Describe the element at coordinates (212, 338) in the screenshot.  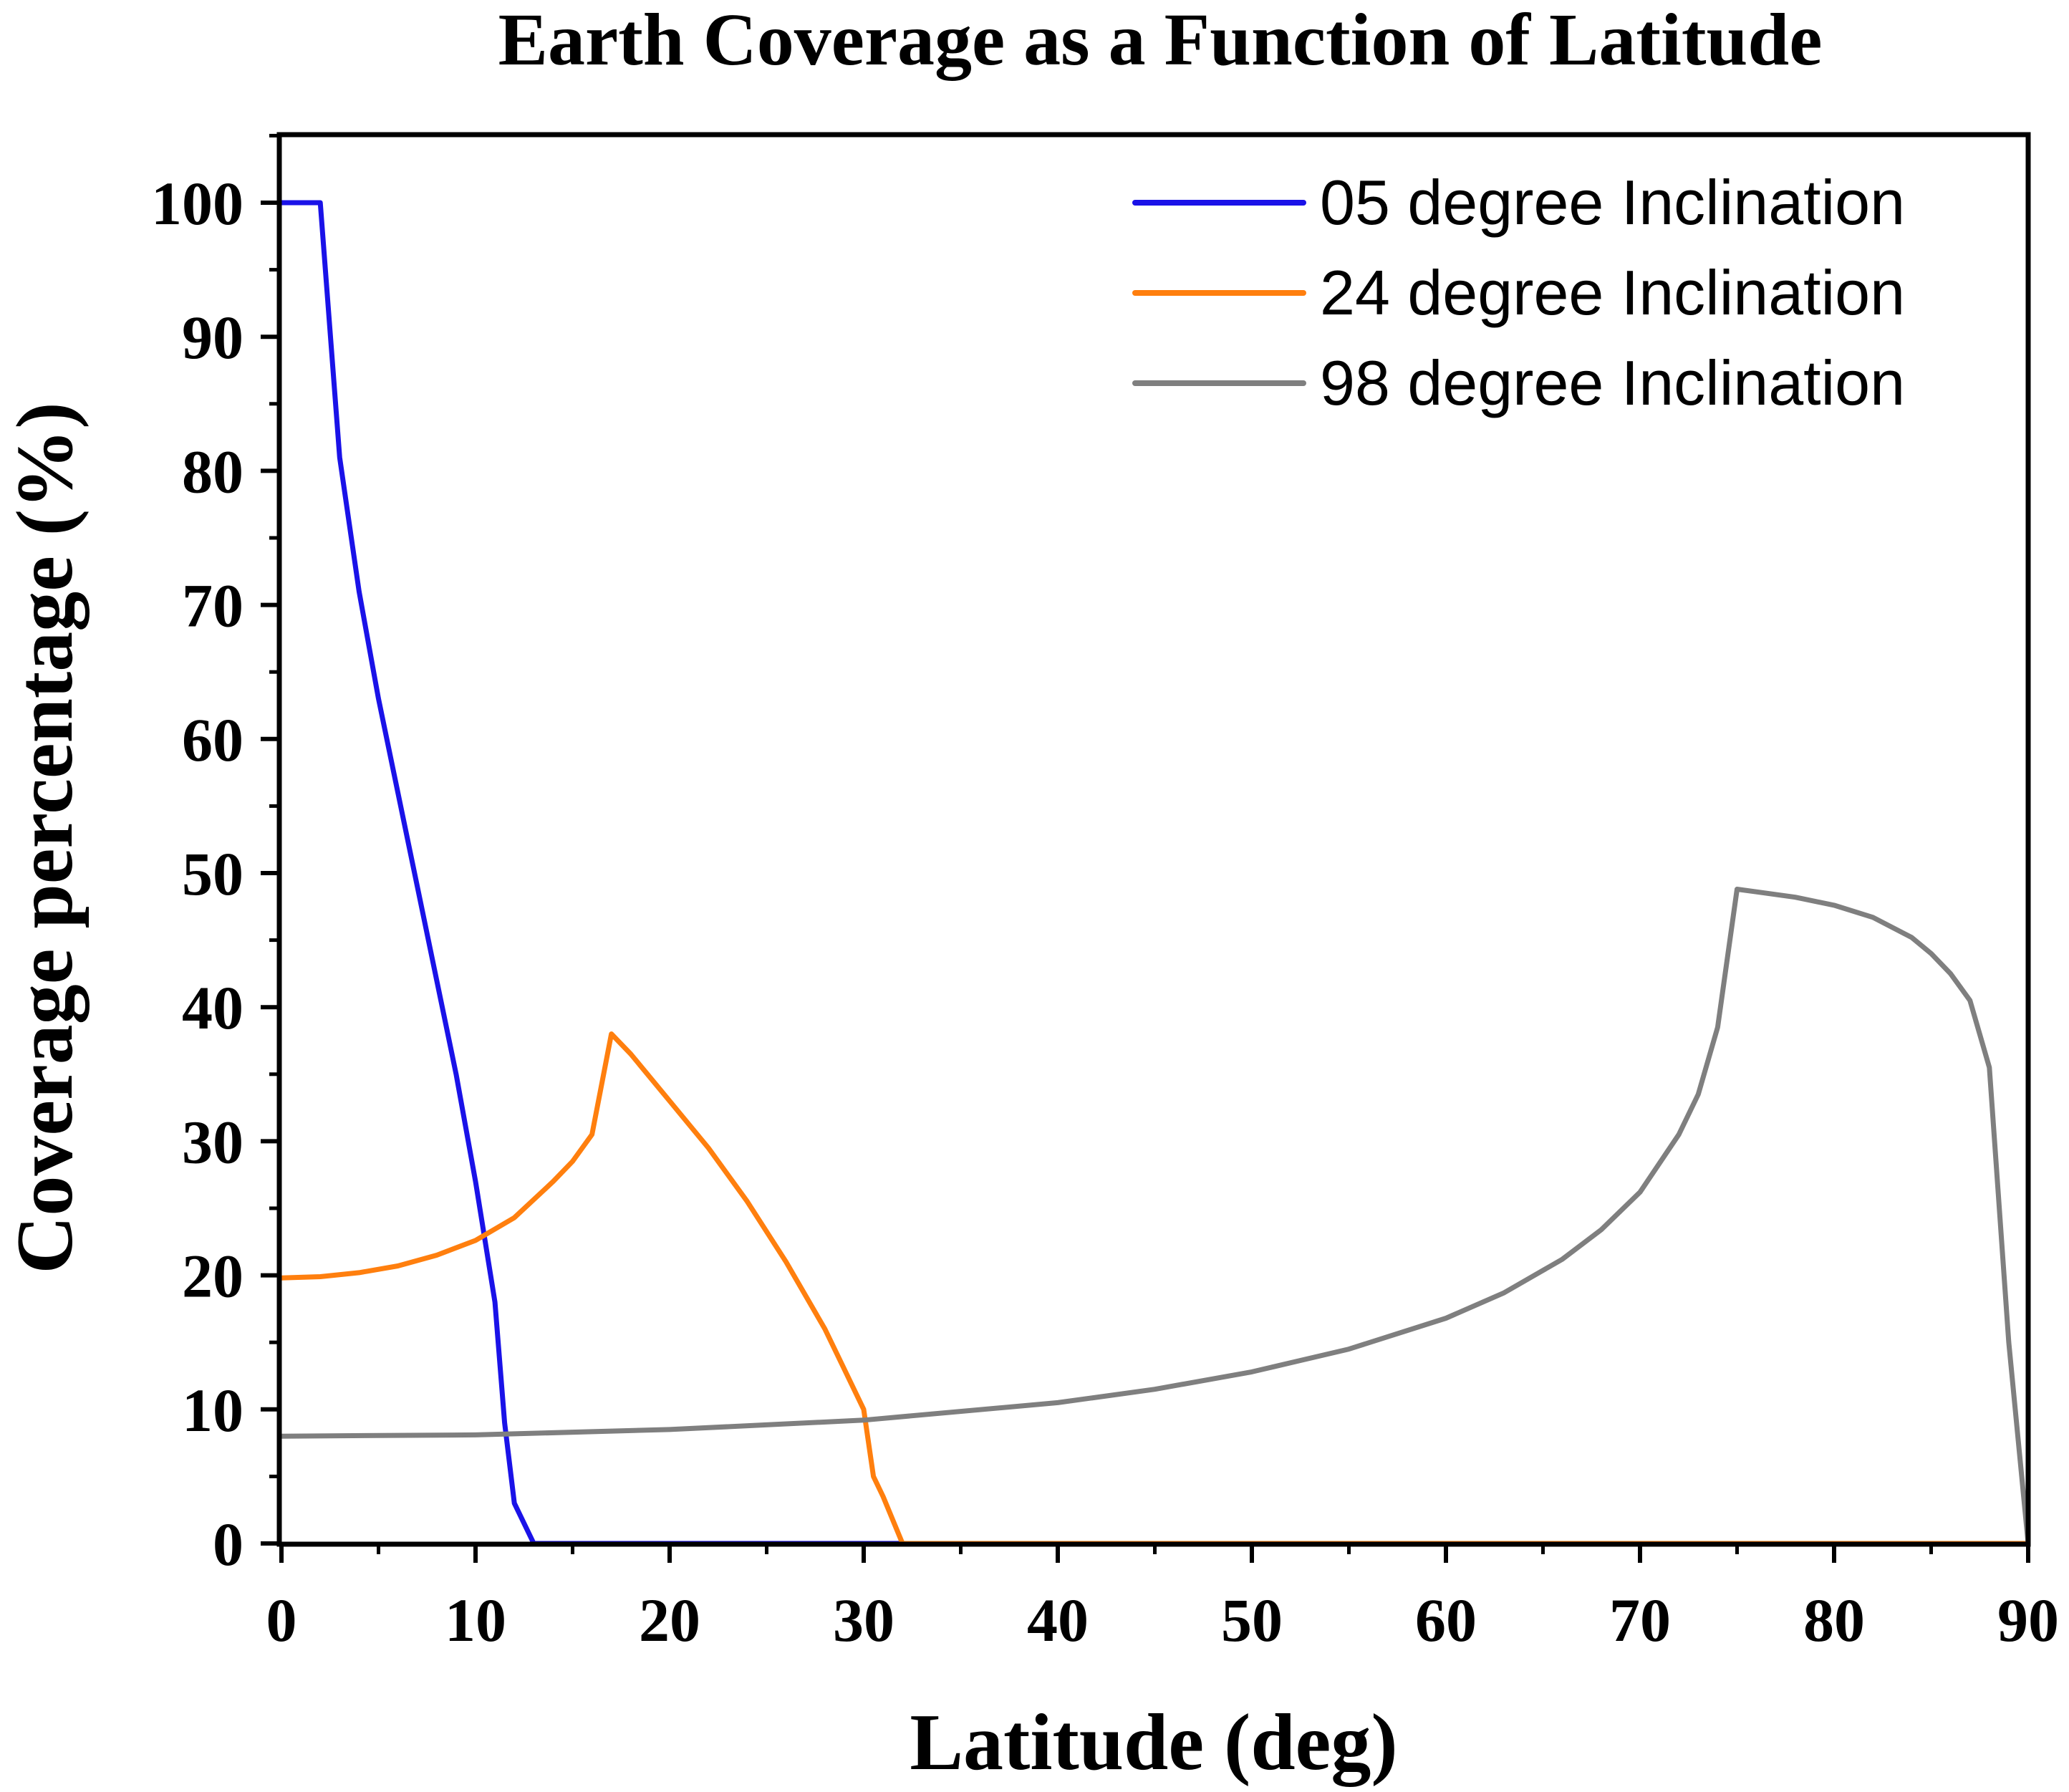
I see `y-tick-label-90: 90` at that location.